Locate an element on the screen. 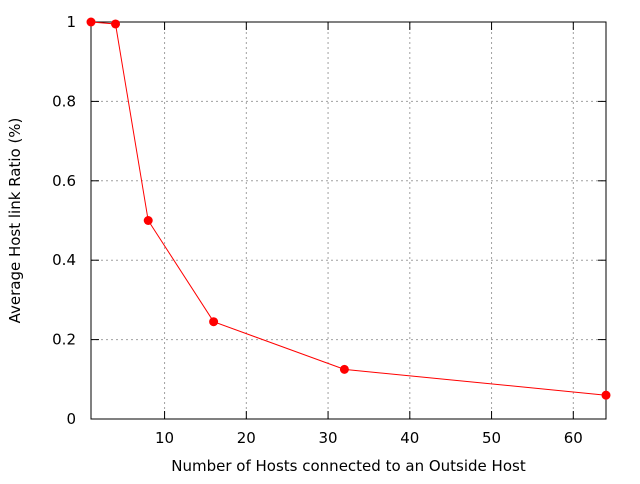 Image resolution: width=640 pixels, height=484 pixels. y-tick-label: 0.4 is located at coordinates (64, 260).